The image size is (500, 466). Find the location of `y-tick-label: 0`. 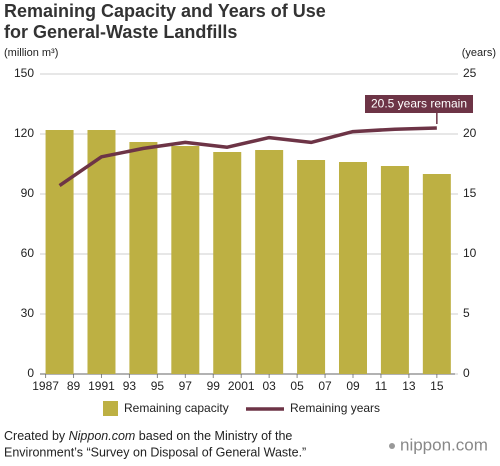

y-tick-label: 0 is located at coordinates (30, 373).